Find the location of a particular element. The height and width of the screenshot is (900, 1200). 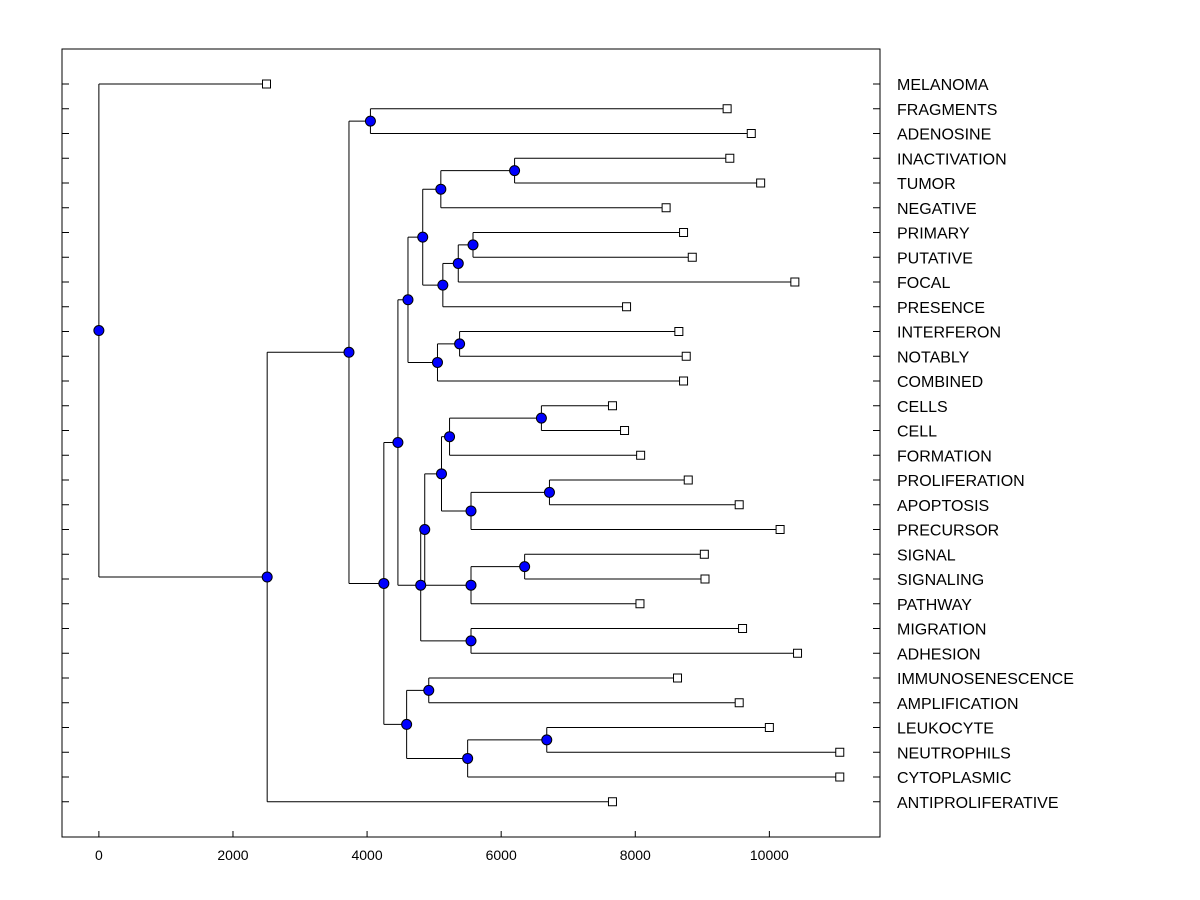

x-tick-label: 8000 is located at coordinates (635, 855).